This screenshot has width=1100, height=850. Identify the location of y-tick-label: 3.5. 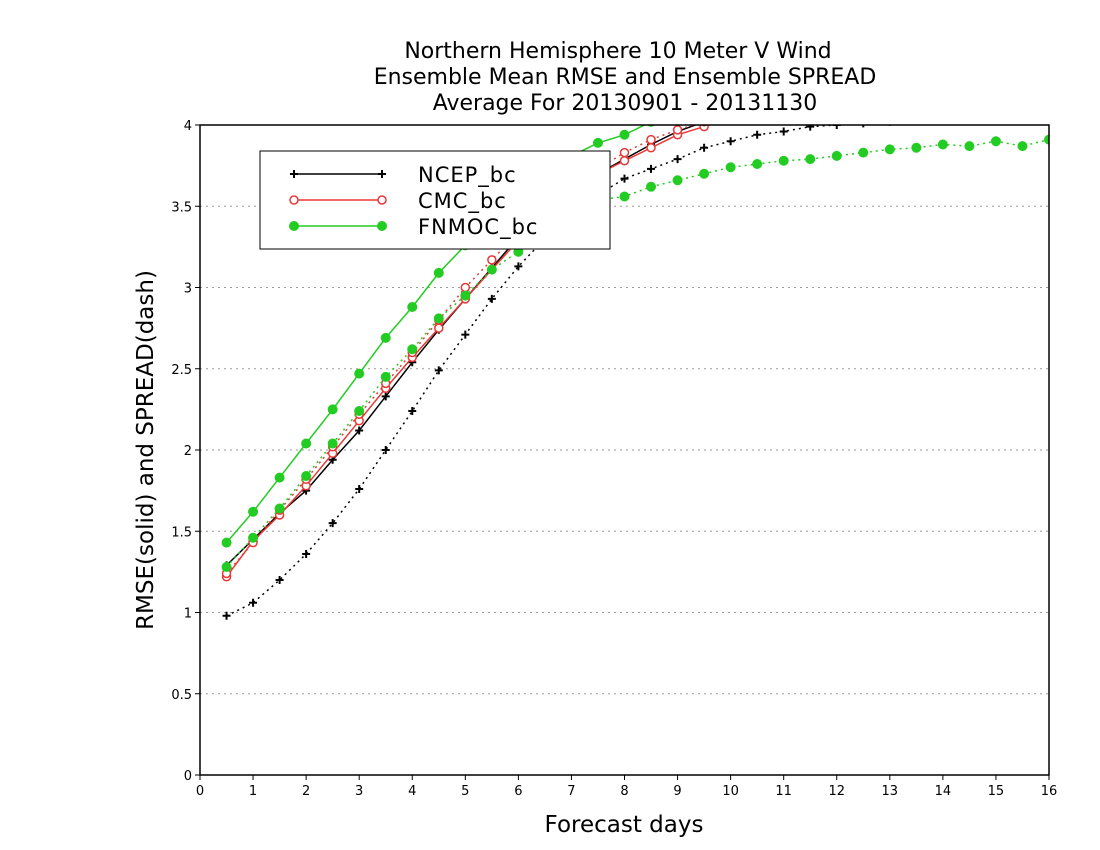
(181, 207).